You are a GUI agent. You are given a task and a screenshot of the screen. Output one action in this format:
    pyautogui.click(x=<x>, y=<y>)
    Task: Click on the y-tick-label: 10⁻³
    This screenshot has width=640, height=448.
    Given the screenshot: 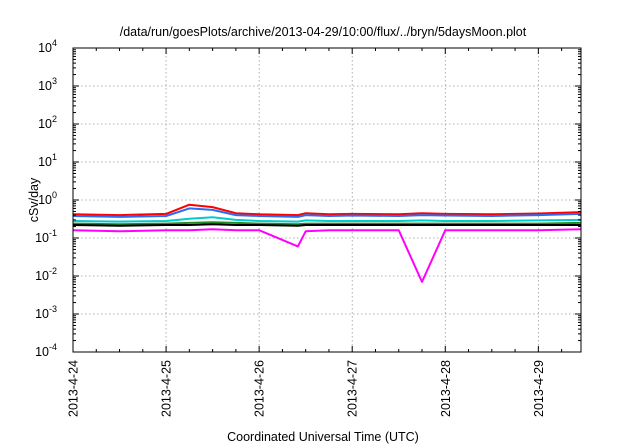 What is the action you would take?
    pyautogui.click(x=46, y=312)
    